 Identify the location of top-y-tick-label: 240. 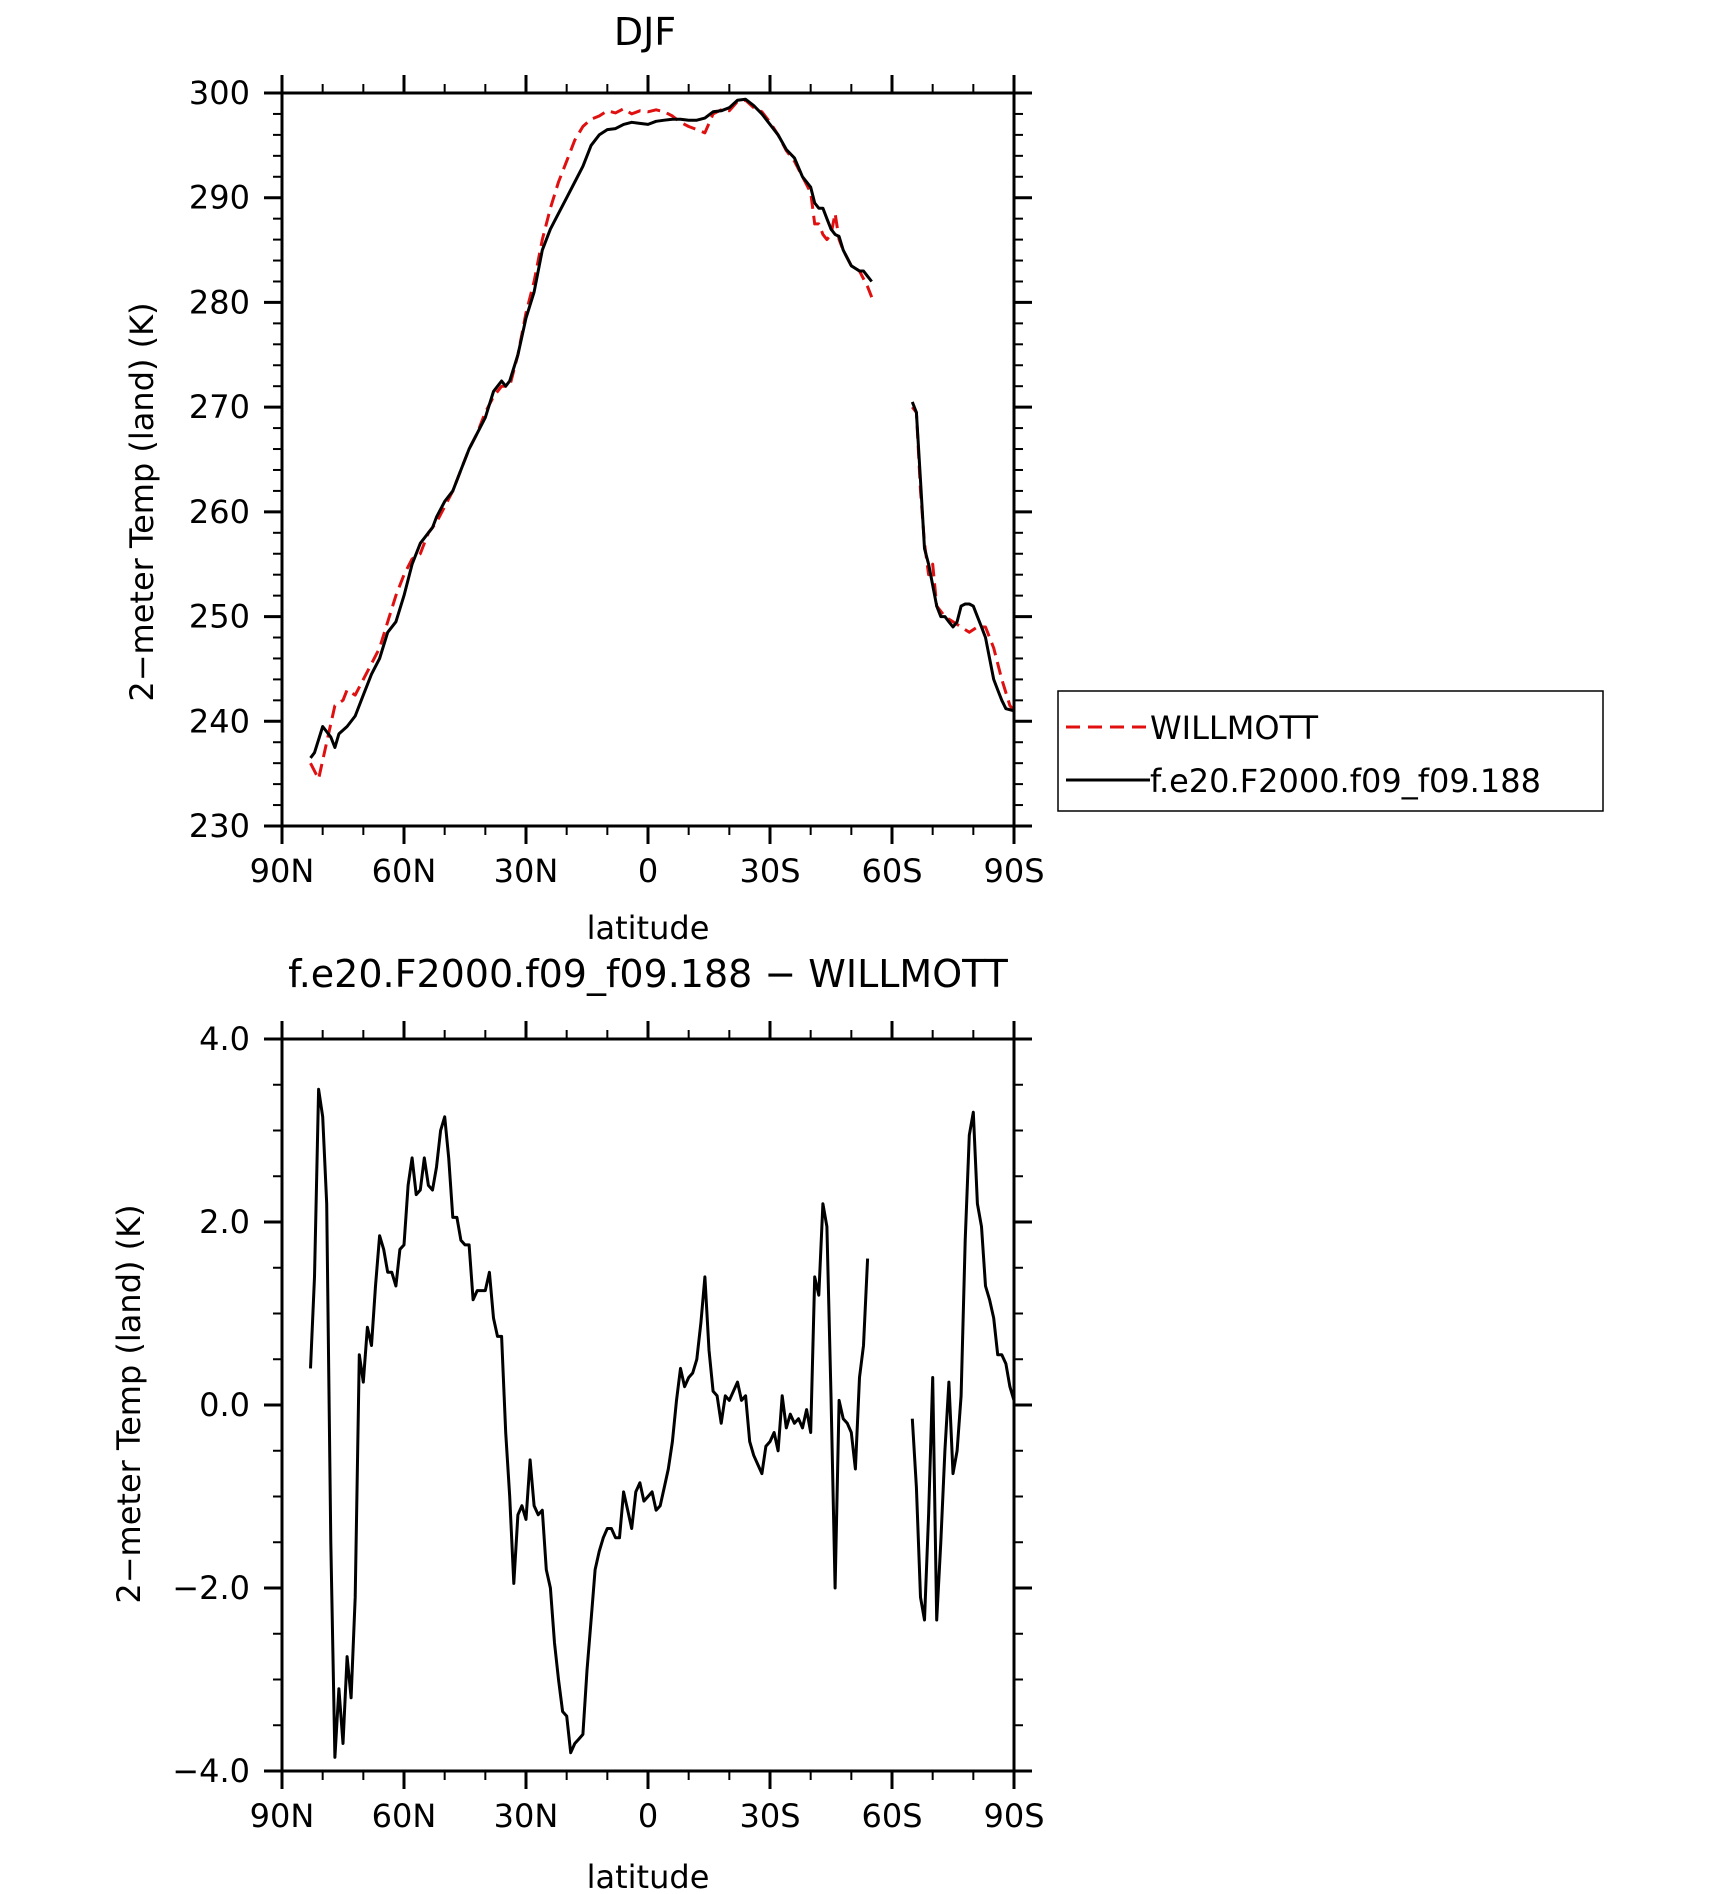
(219, 721).